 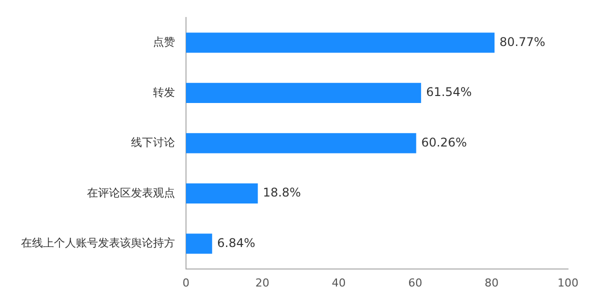 I want to click on data-label: 6.84%, so click(x=236, y=243).